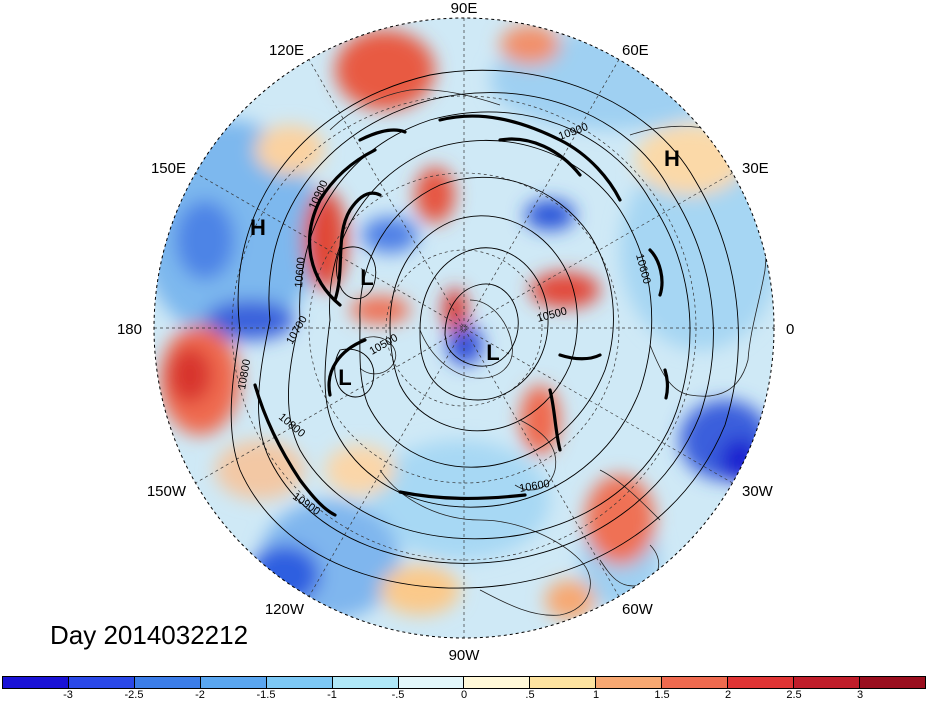 The image size is (928, 703). I want to click on lon-label-120e: 120E, so click(286, 50).